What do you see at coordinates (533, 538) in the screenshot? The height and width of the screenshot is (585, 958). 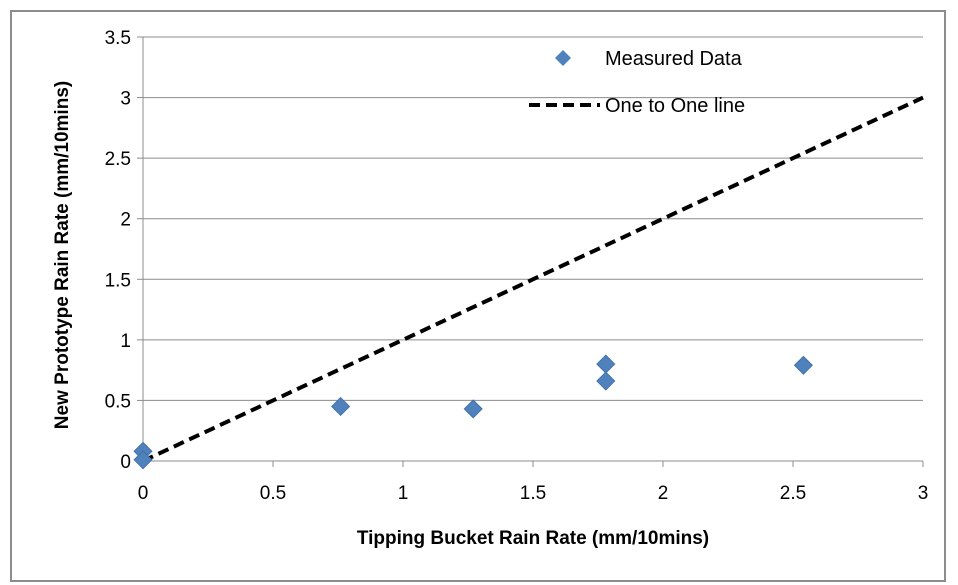 I see `x-axis-title: Tipping Bucket Rain Rate (mm/10mins)` at bounding box center [533, 538].